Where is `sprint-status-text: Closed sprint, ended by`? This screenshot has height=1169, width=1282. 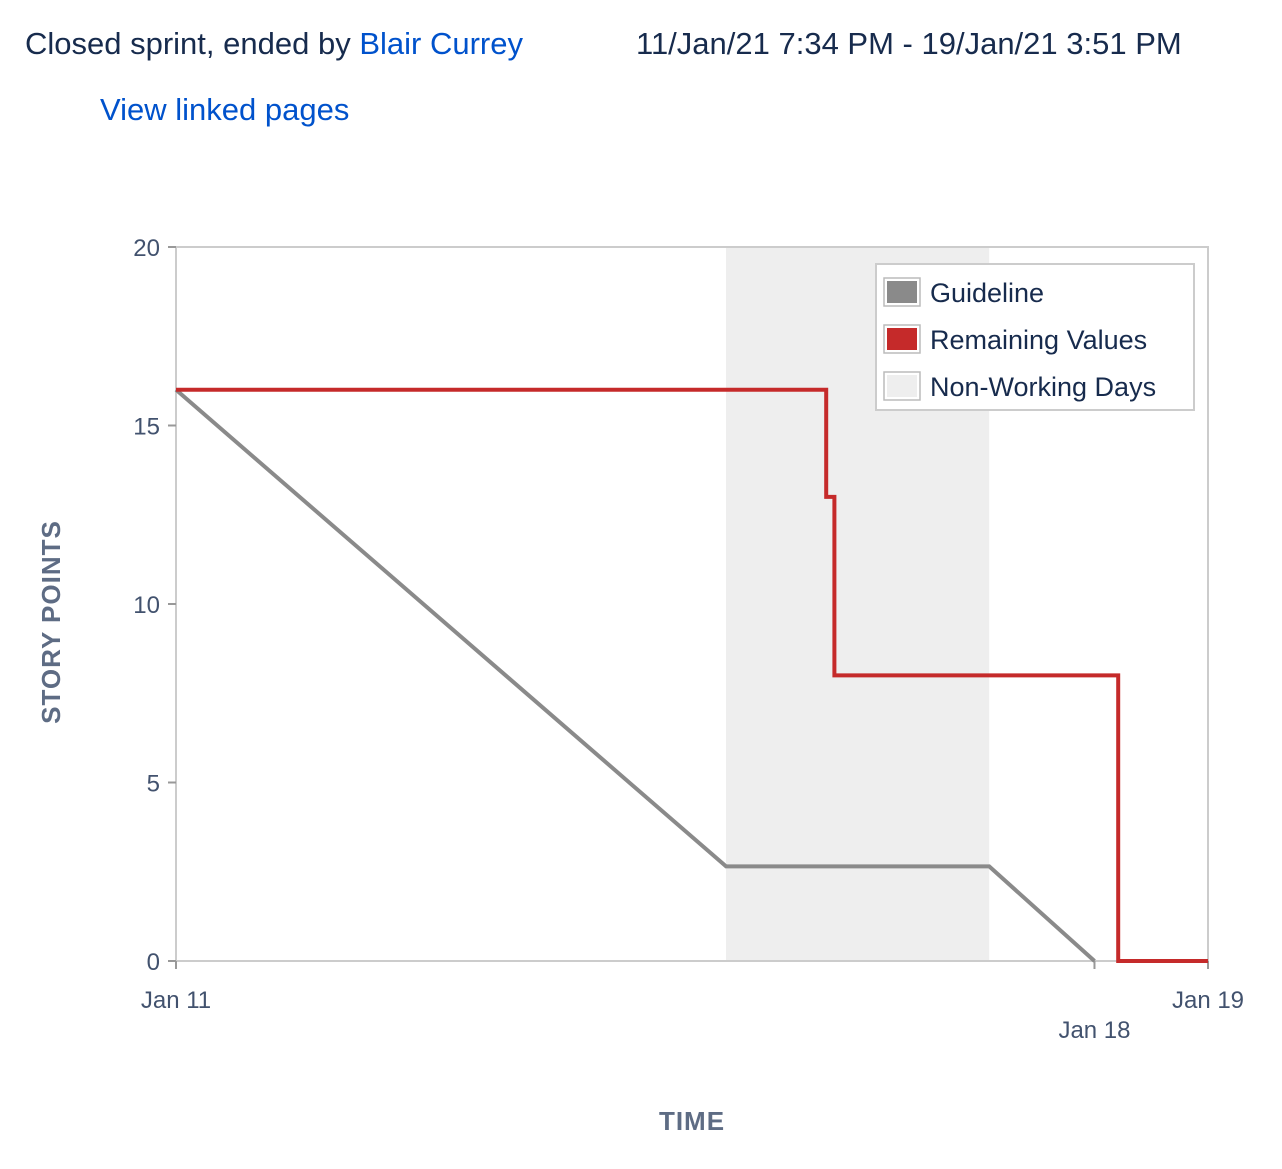 sprint-status-text: Closed sprint, ended by is located at coordinates (188, 43).